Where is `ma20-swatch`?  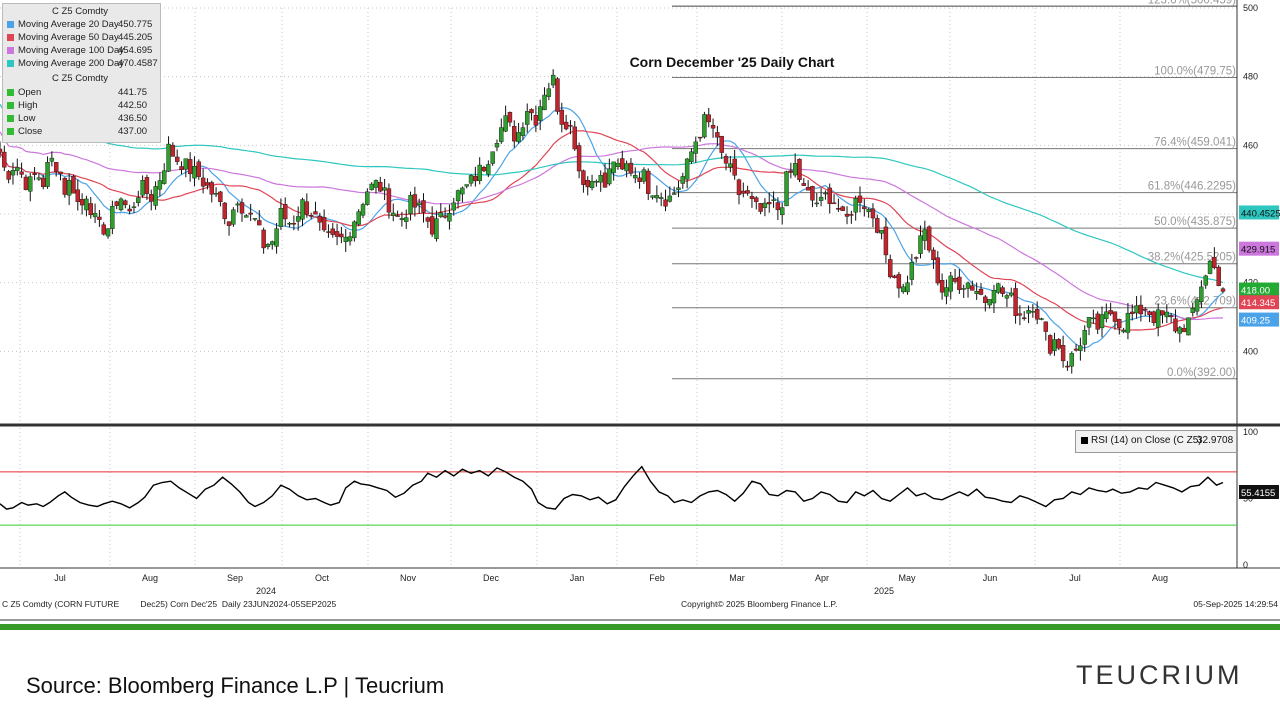 ma20-swatch is located at coordinates (10, 24).